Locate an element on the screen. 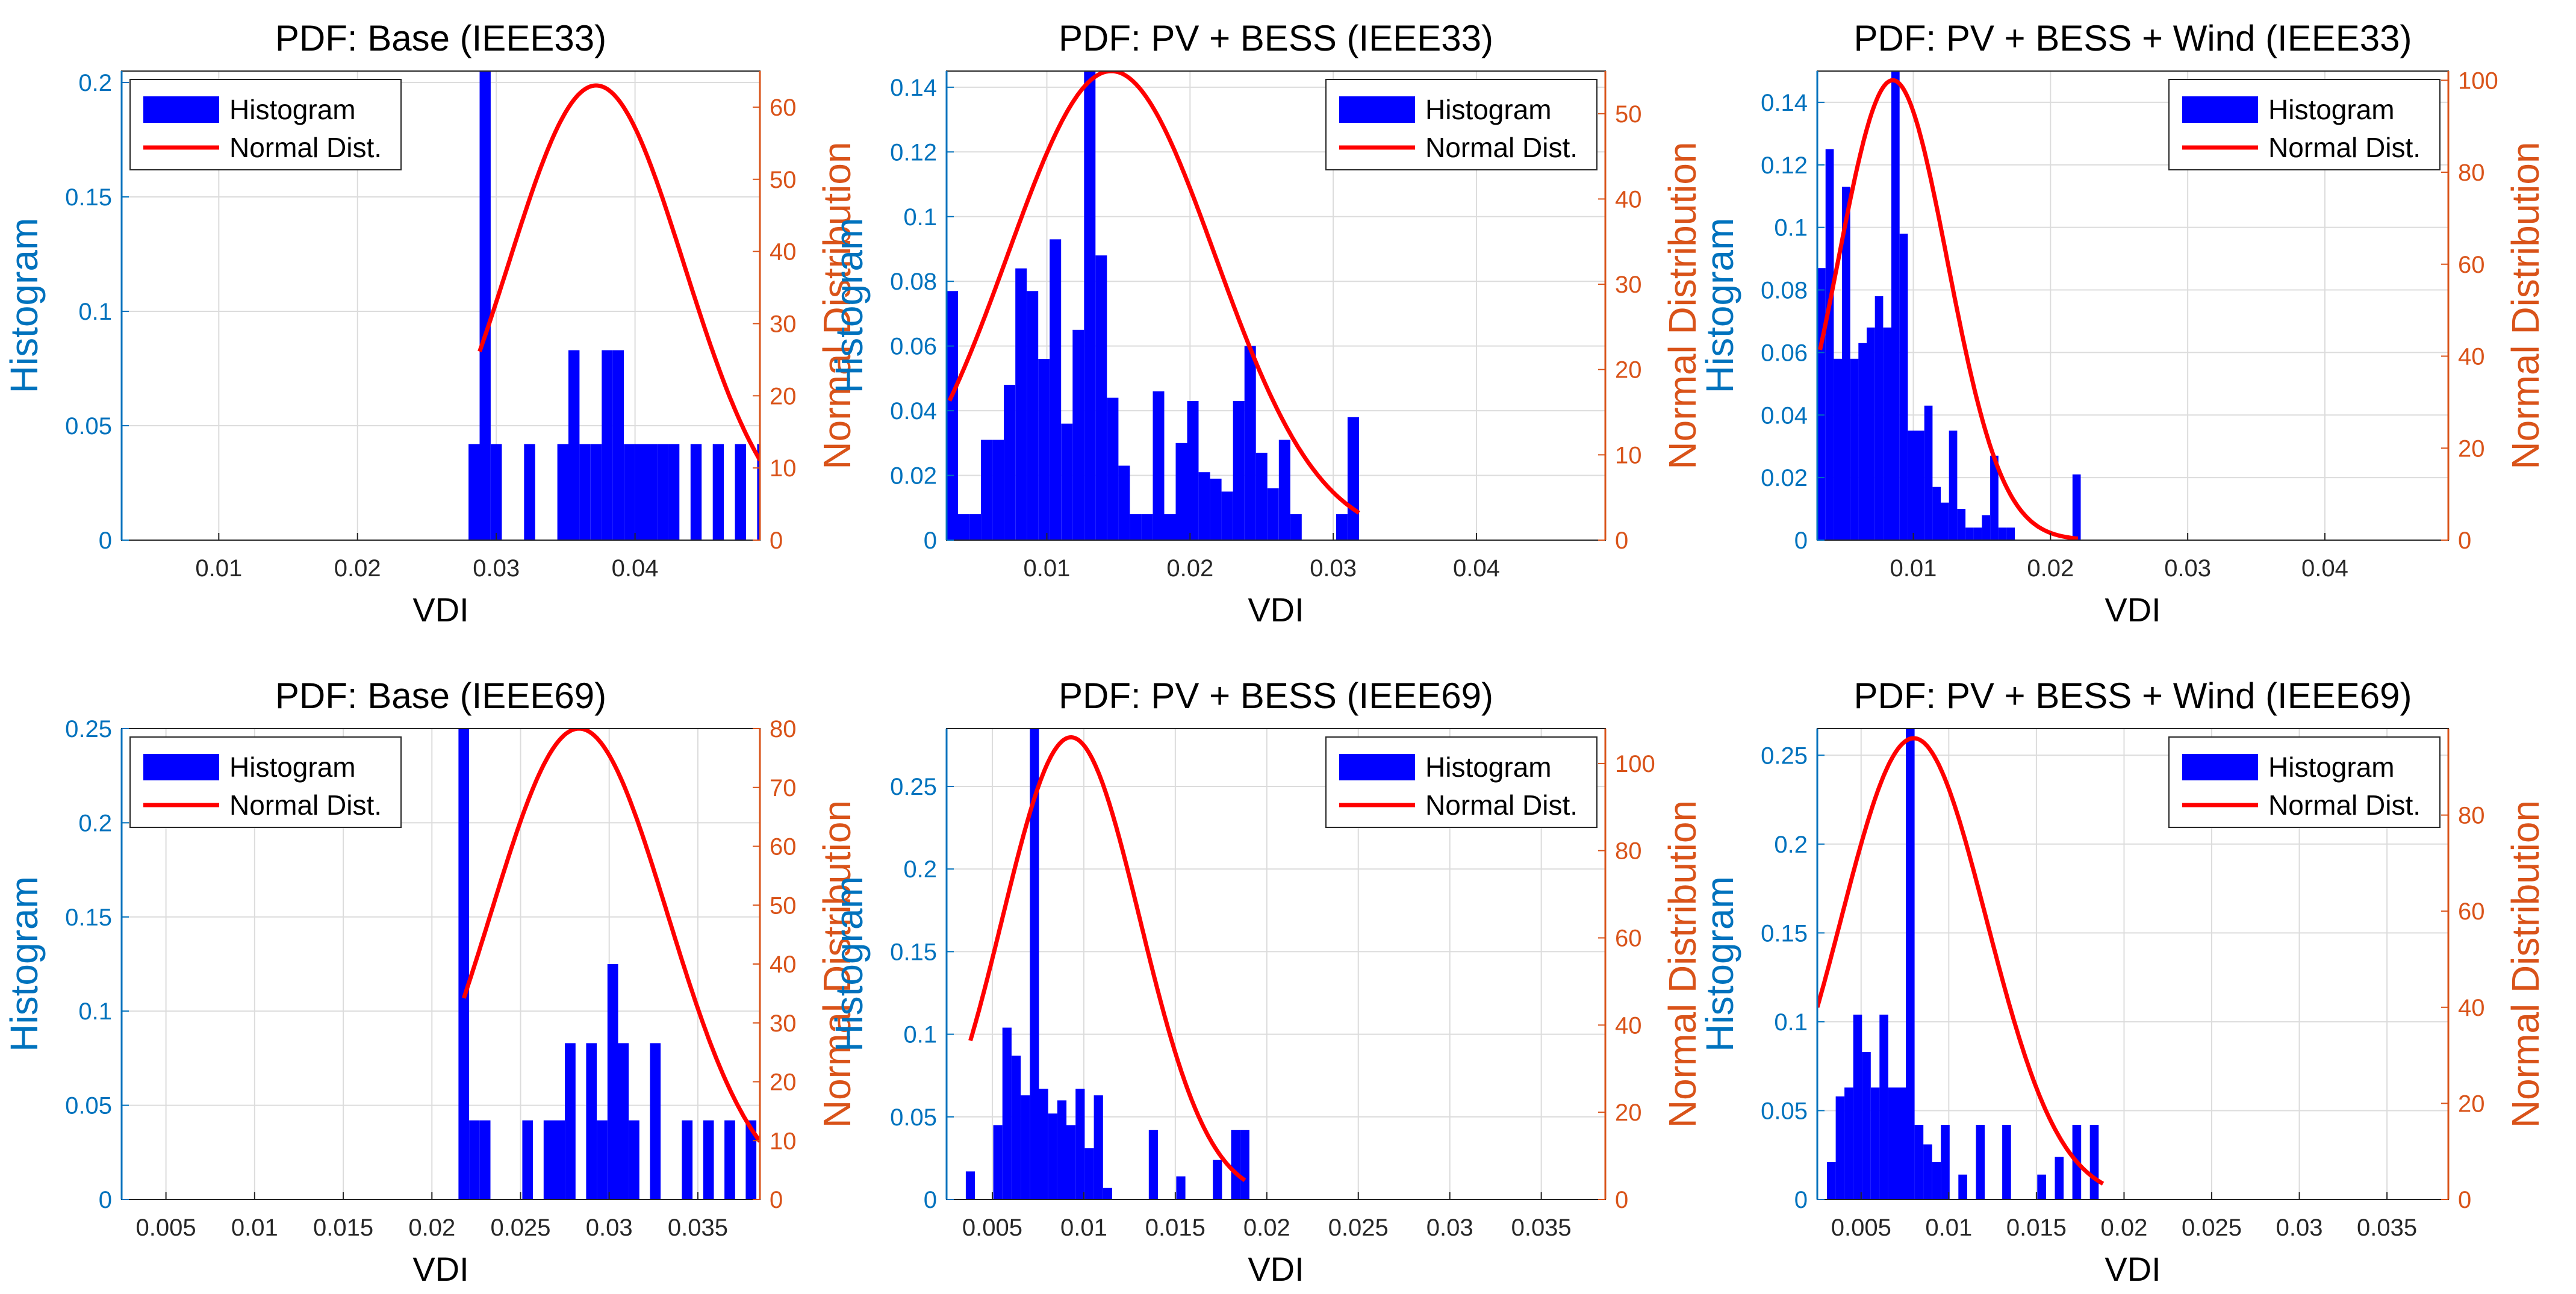 This screenshot has width=2576, height=1294. y-tick-label: 0 is located at coordinates (1801, 540).